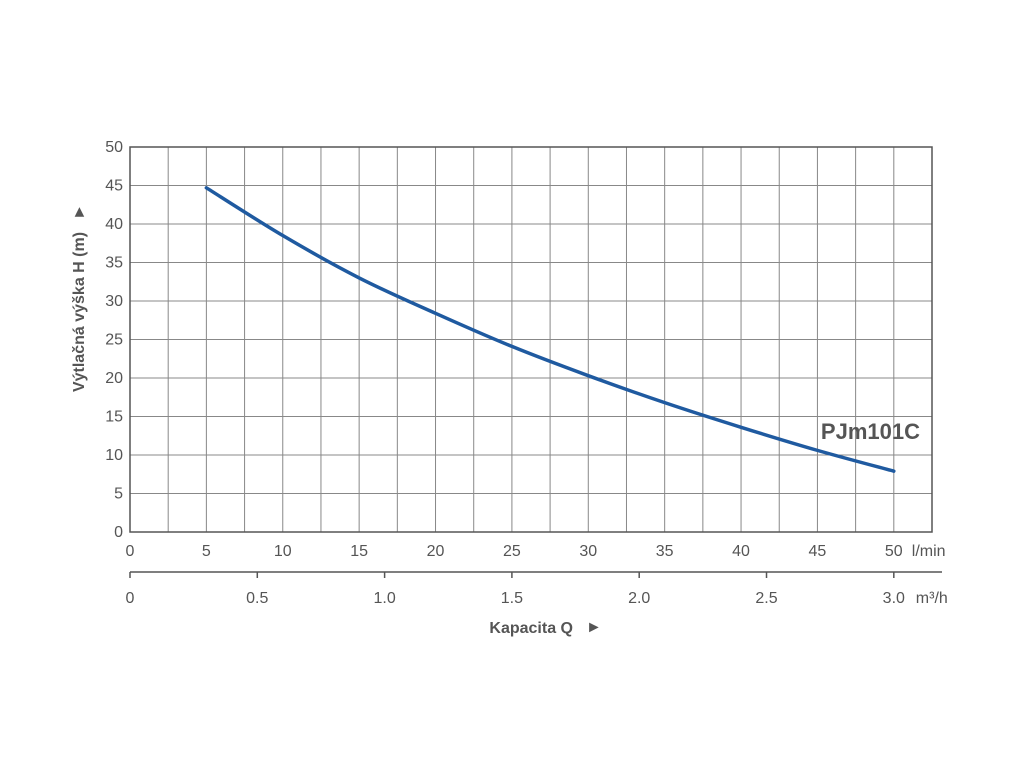 The height and width of the screenshot is (768, 1024). I want to click on secondary-x-tick-label: 0, so click(130, 598).